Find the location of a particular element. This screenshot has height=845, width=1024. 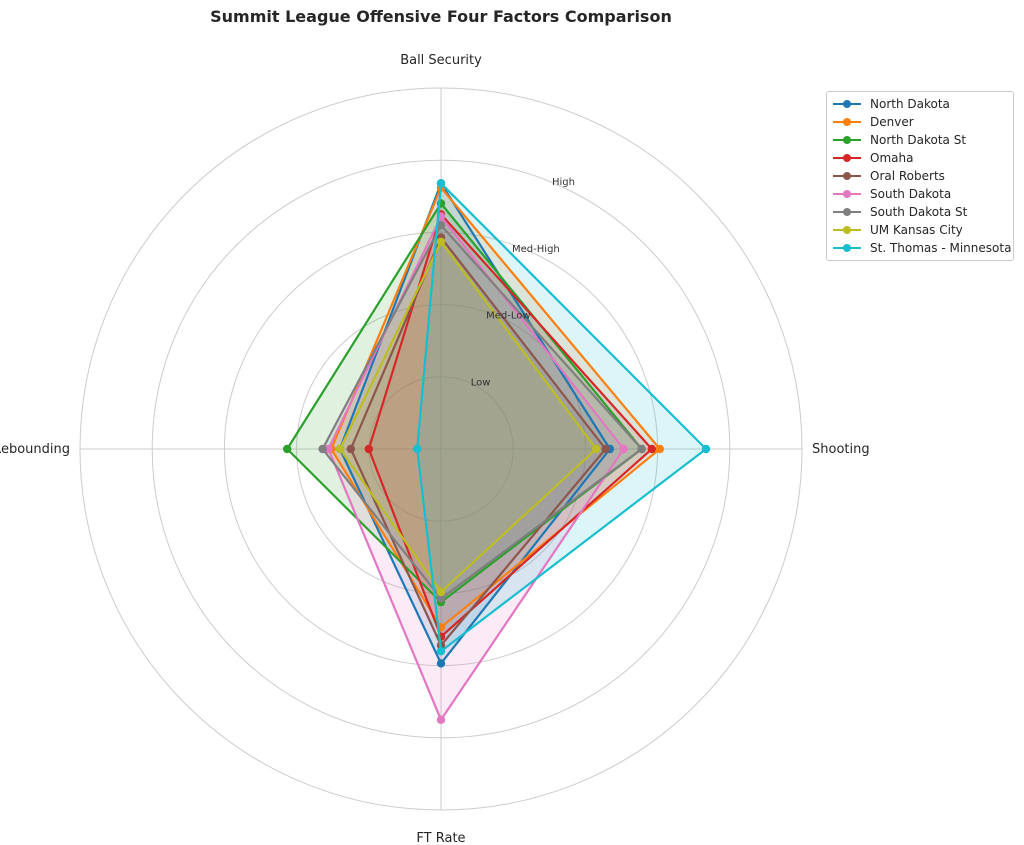

axis-label-off-rebounding: Off Rebounding is located at coordinates (35, 449).